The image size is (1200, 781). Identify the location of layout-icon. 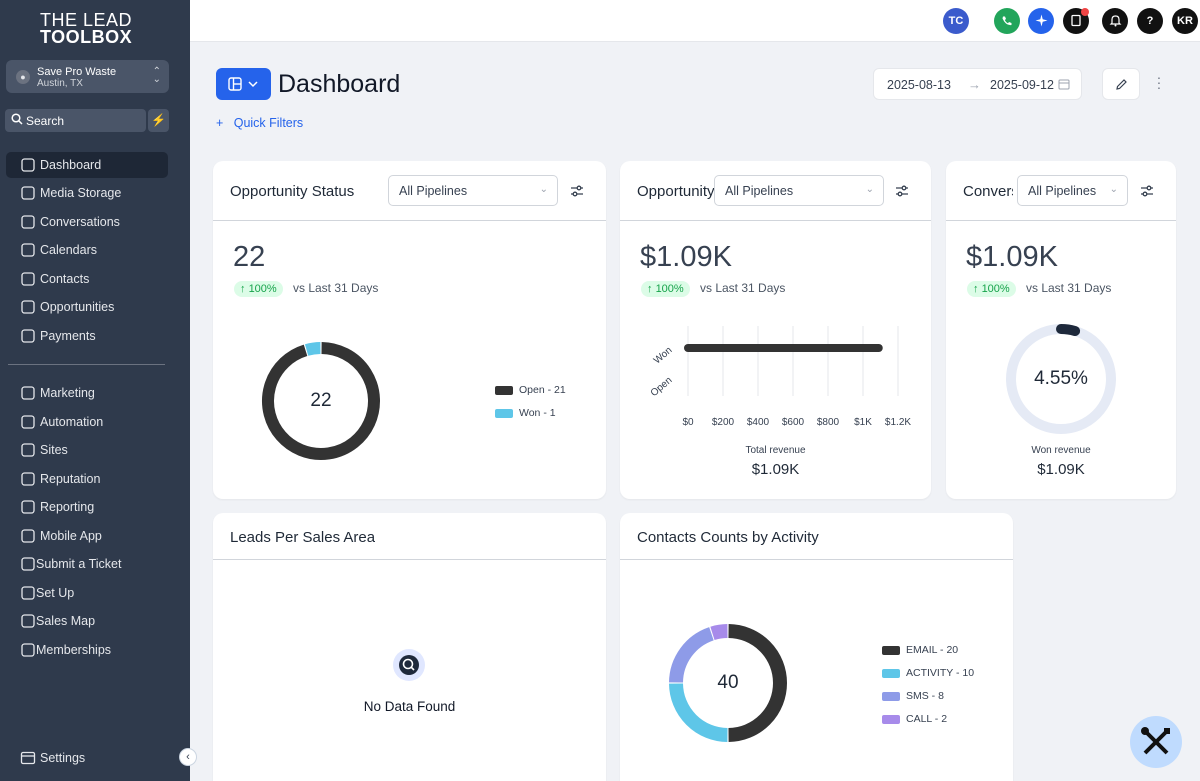
(235, 84).